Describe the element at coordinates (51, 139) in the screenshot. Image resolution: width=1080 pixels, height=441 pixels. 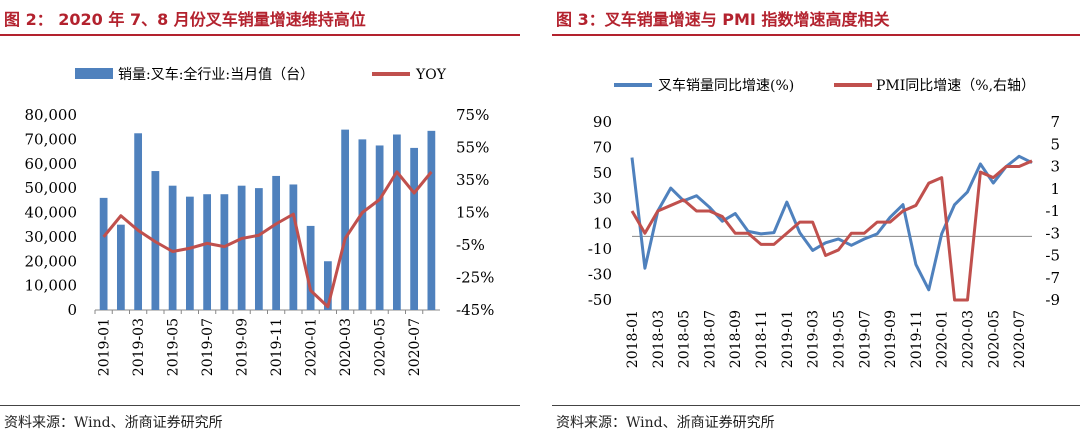
I see `y-tick-left: 70,000` at that location.